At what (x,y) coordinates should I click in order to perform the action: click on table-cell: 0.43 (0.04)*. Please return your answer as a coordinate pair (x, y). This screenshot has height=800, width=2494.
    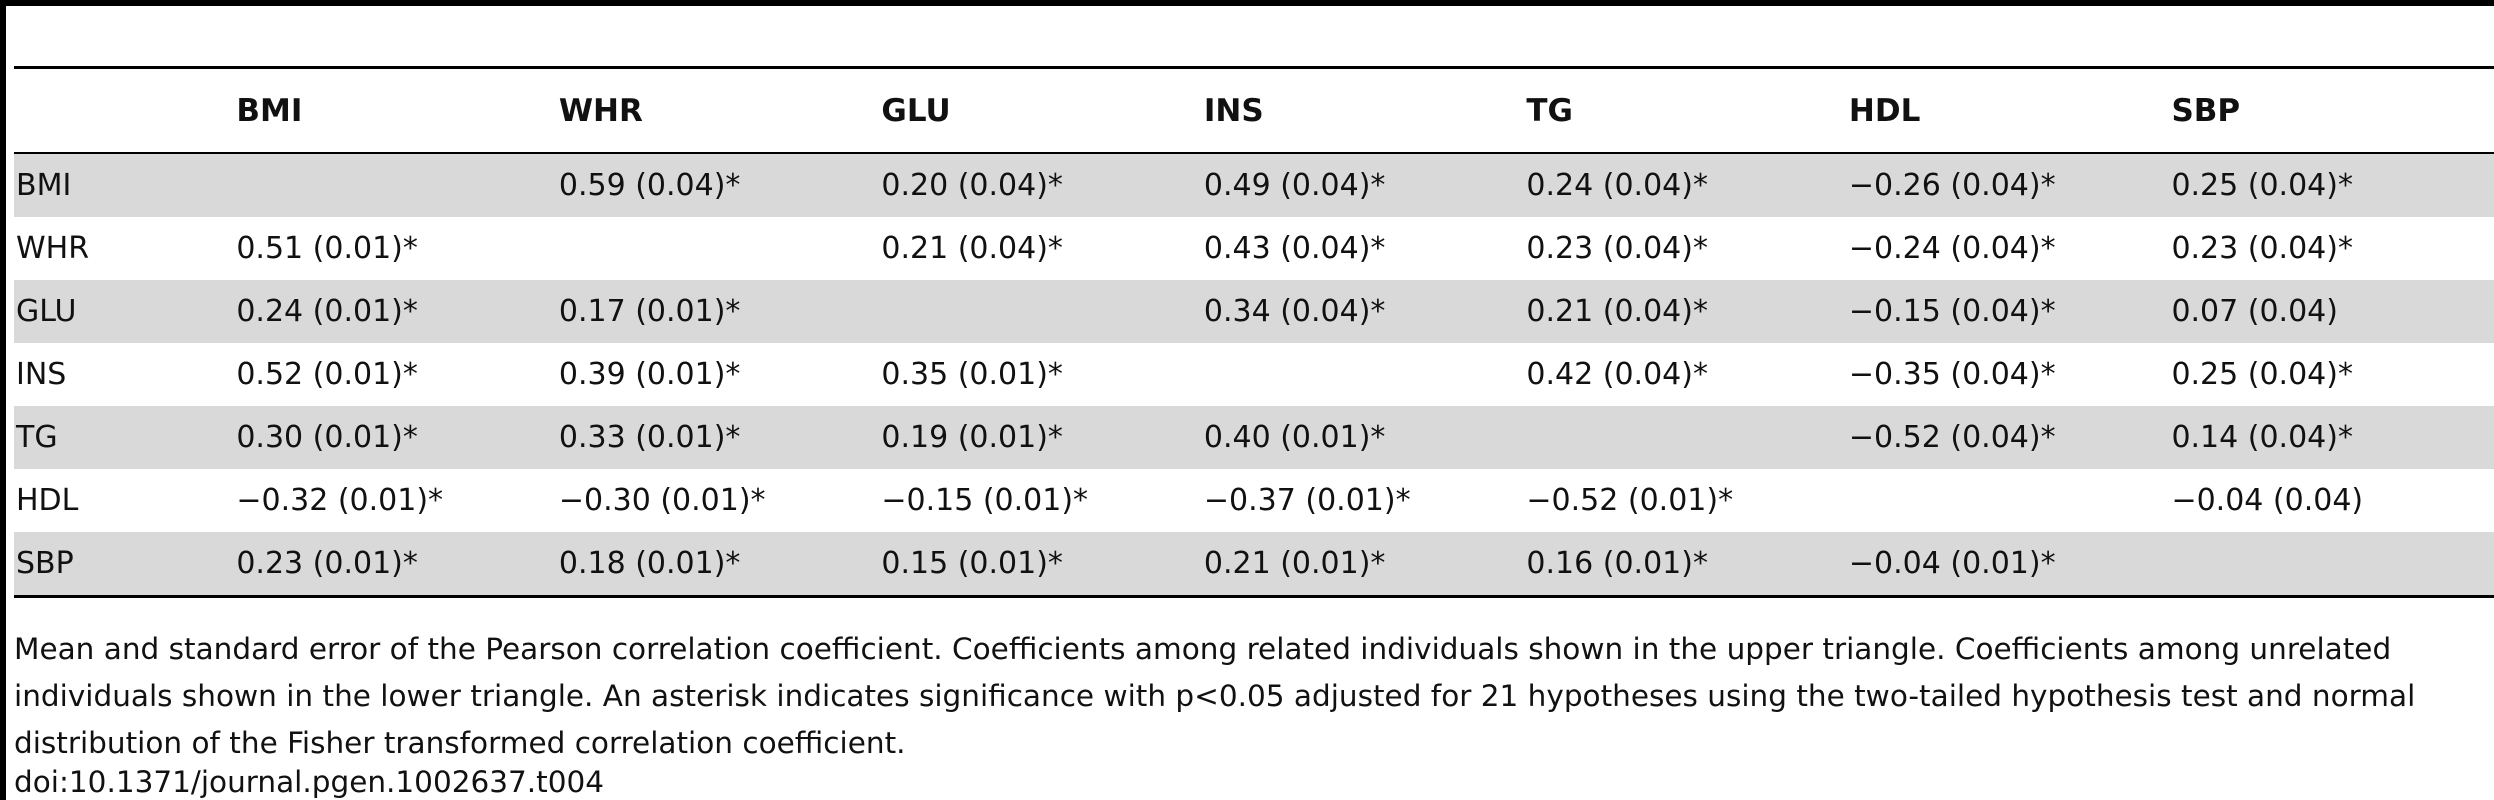
    Looking at the image, I should click on (1294, 248).